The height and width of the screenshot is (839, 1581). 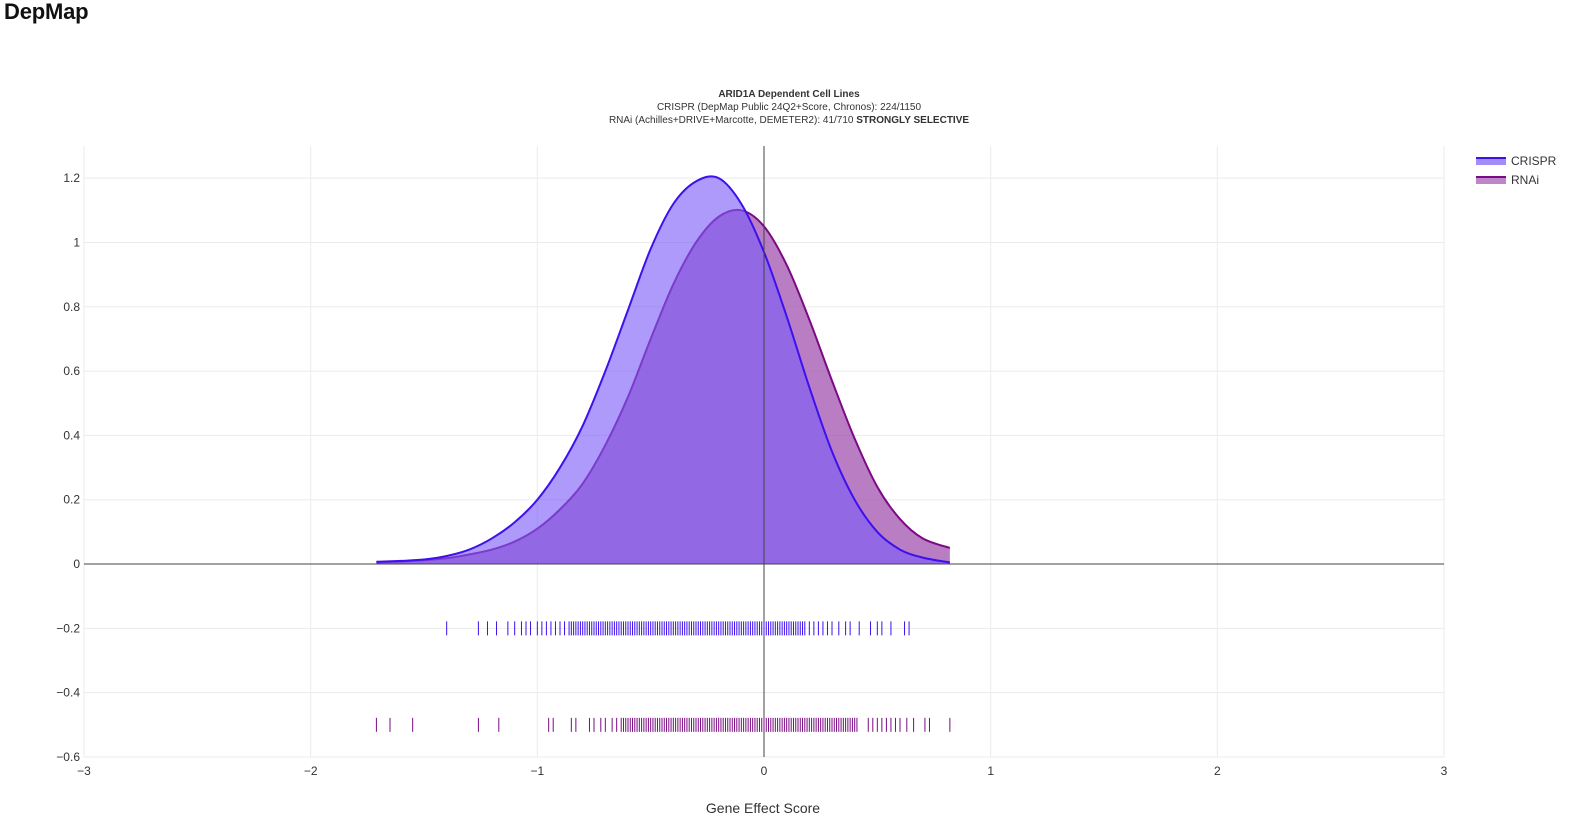 I want to click on x-axis-ticks: −3 −2 −1 0 1 2 3, so click(x=762, y=771).